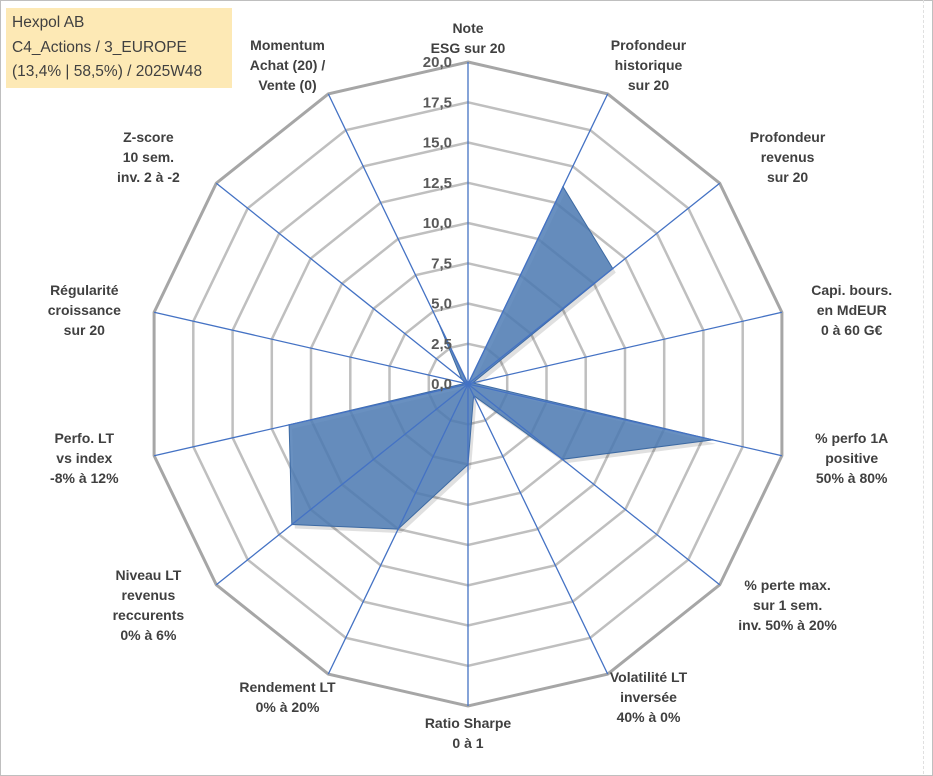 Image resolution: width=933 pixels, height=776 pixels. What do you see at coordinates (441, 263) in the screenshot?
I see `tick-label: 7,5` at bounding box center [441, 263].